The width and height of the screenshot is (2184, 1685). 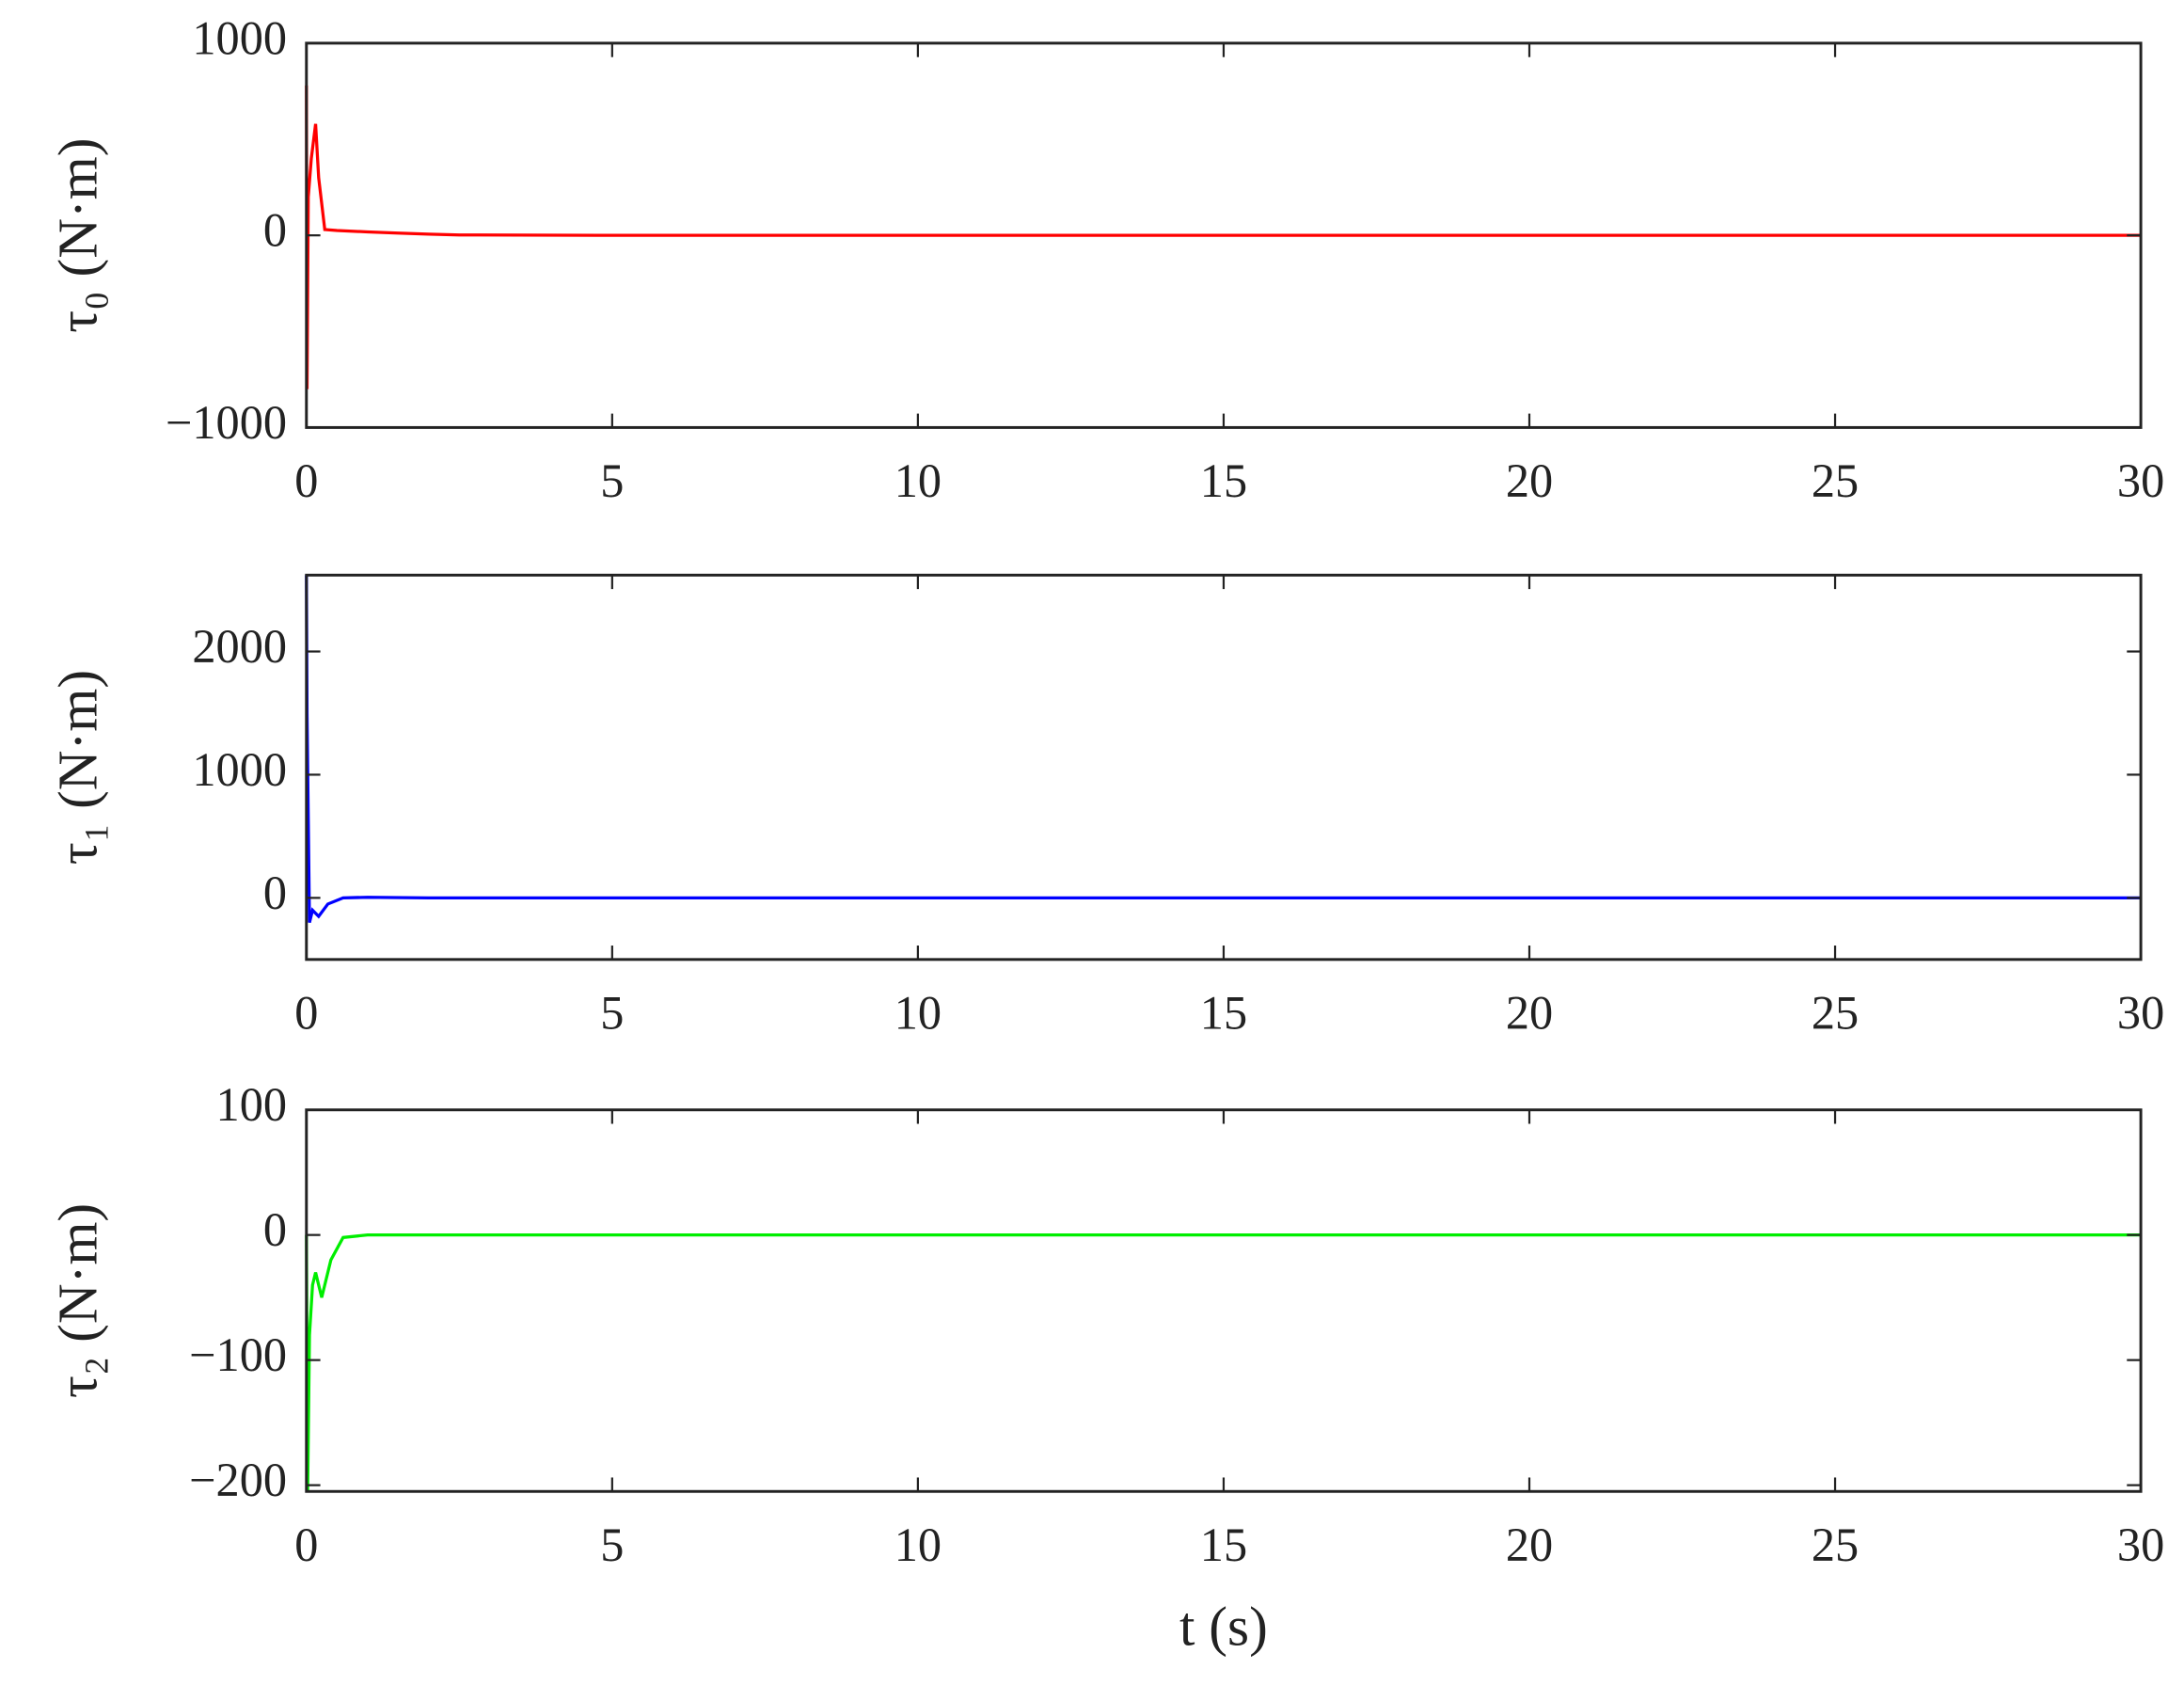 I want to click on y-tick-label: 100, so click(x=252, y=1104).